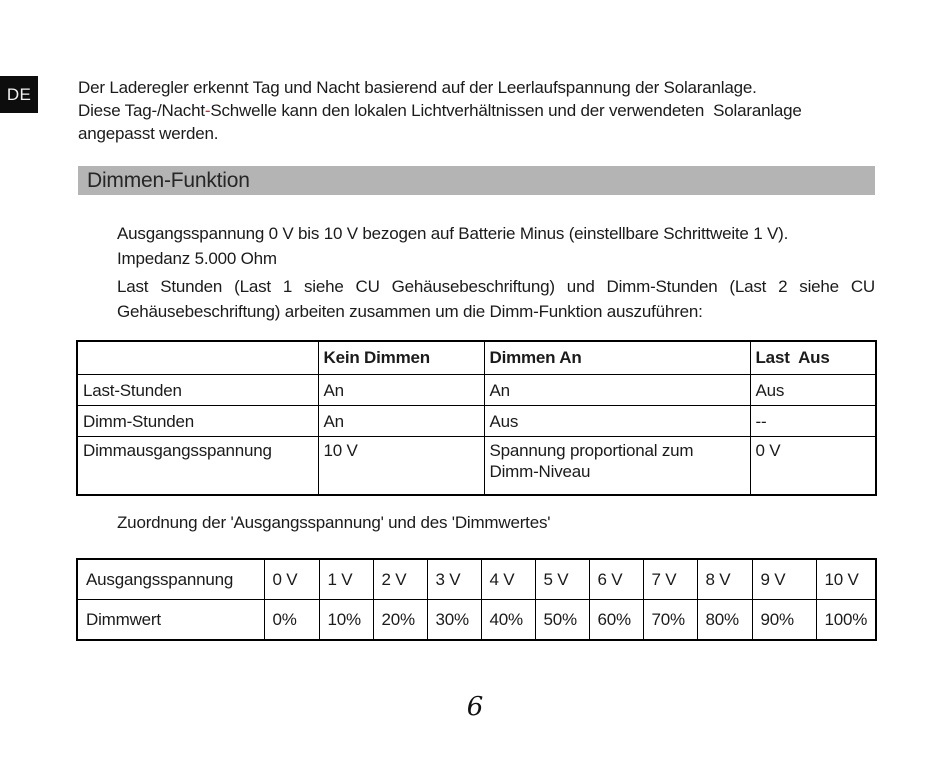  I want to click on table-cell: 5 V, so click(562, 579).